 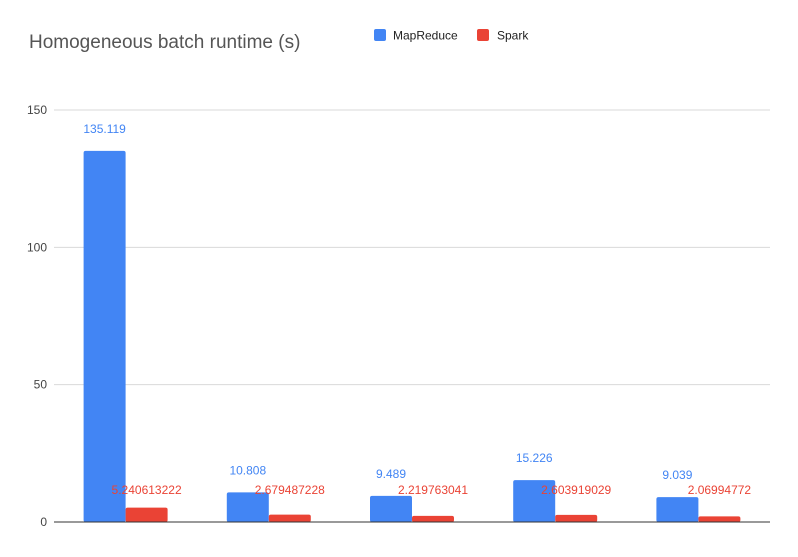 What do you see at coordinates (37, 316) in the screenshot?
I see `y-axis-ticks: 0 50 100 150` at bounding box center [37, 316].